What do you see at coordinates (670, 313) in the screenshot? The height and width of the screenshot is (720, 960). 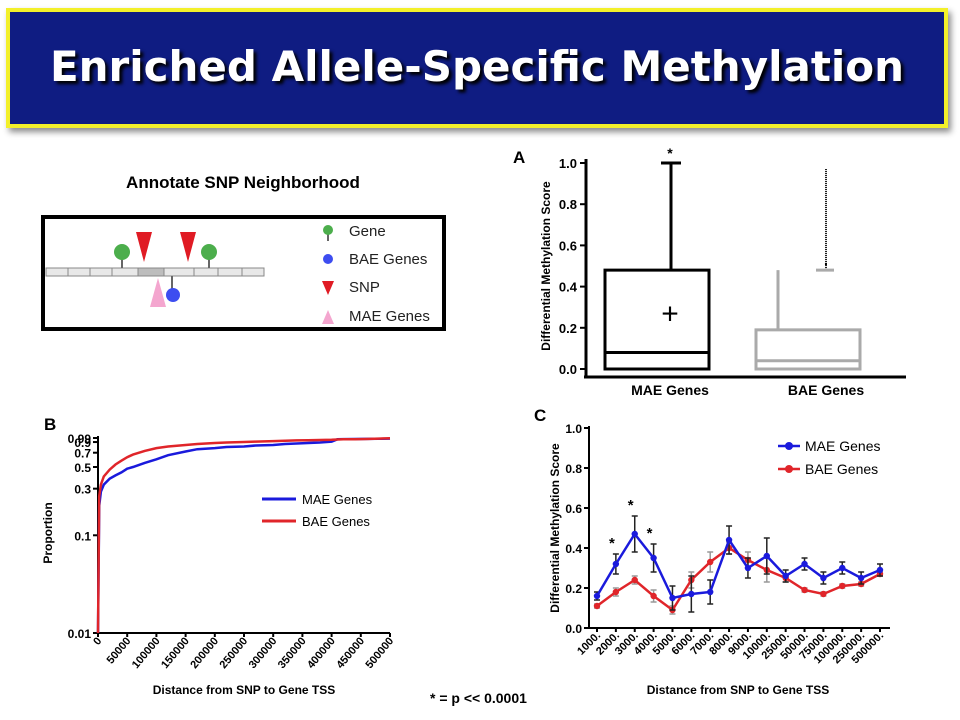 I see `mean-marker: +` at bounding box center [670, 313].